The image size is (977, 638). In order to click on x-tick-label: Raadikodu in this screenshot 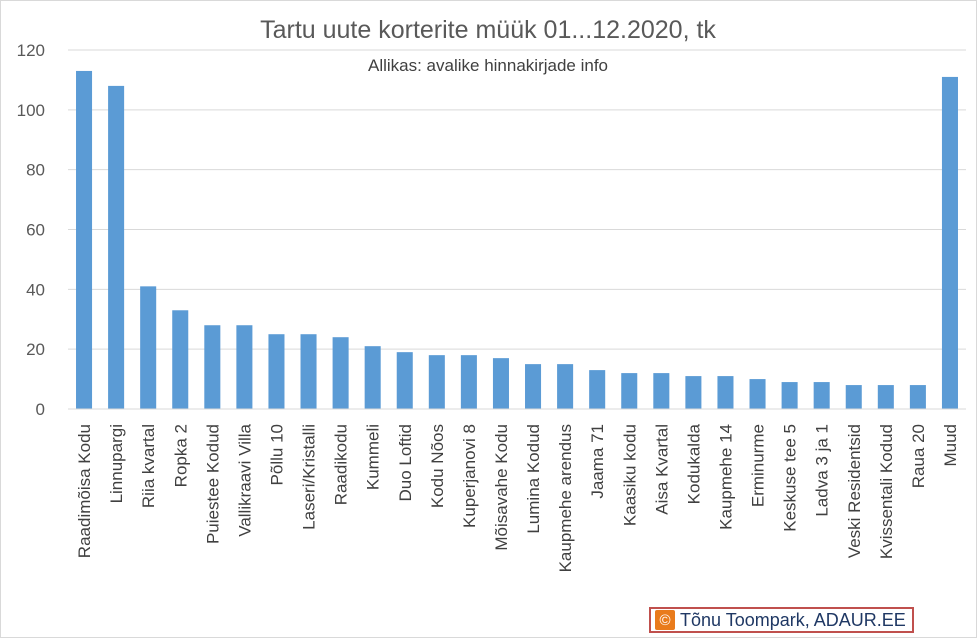, I will do `click(341, 464)`.